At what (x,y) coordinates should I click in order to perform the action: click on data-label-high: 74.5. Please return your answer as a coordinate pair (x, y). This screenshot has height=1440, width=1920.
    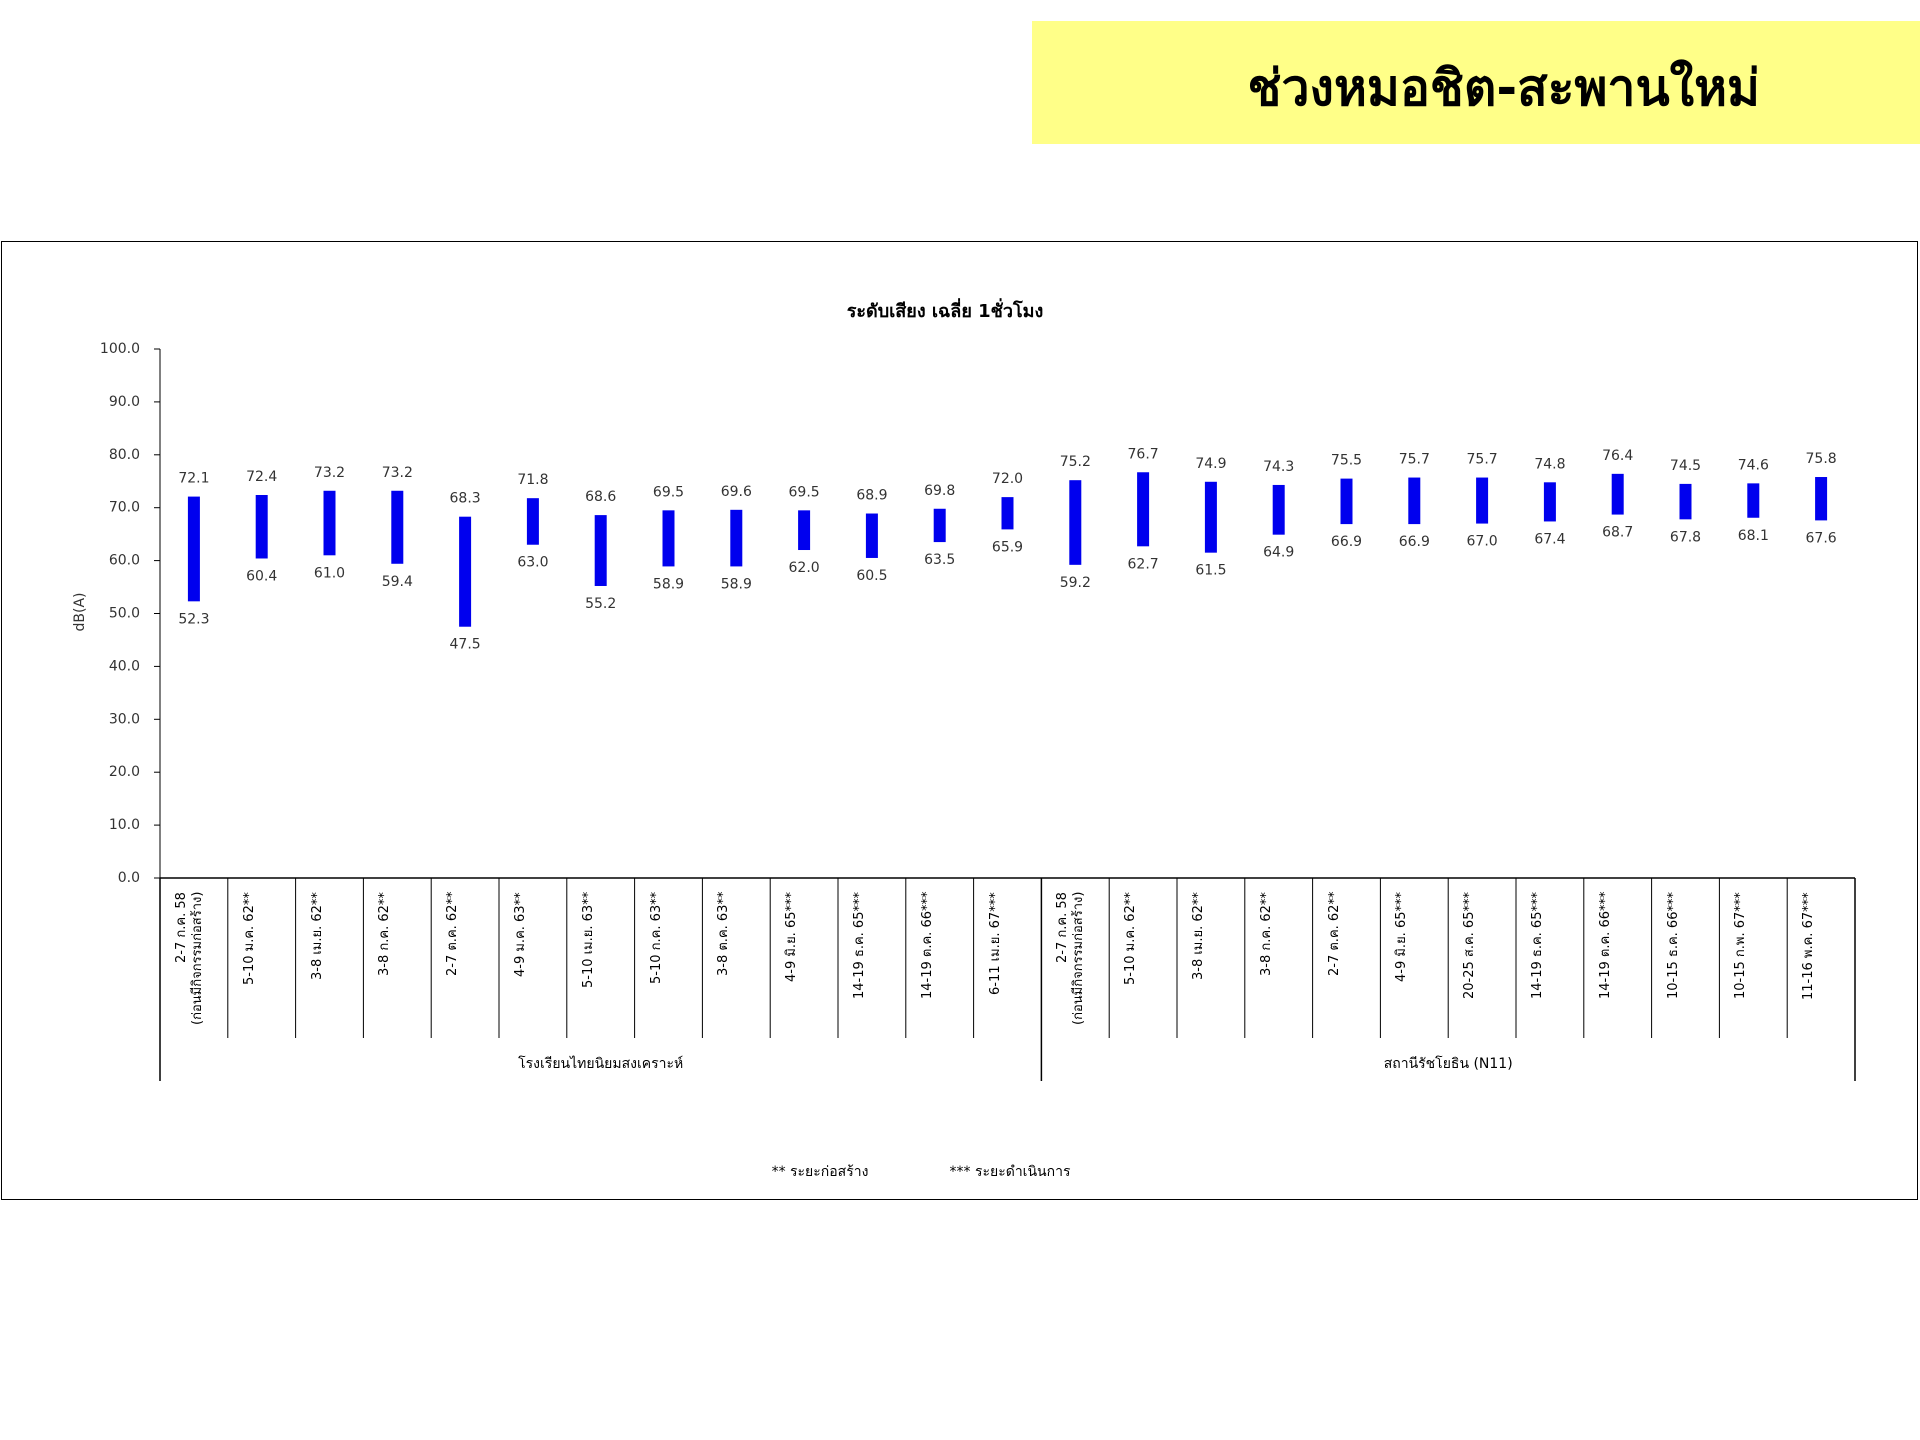
    Looking at the image, I should click on (1685, 466).